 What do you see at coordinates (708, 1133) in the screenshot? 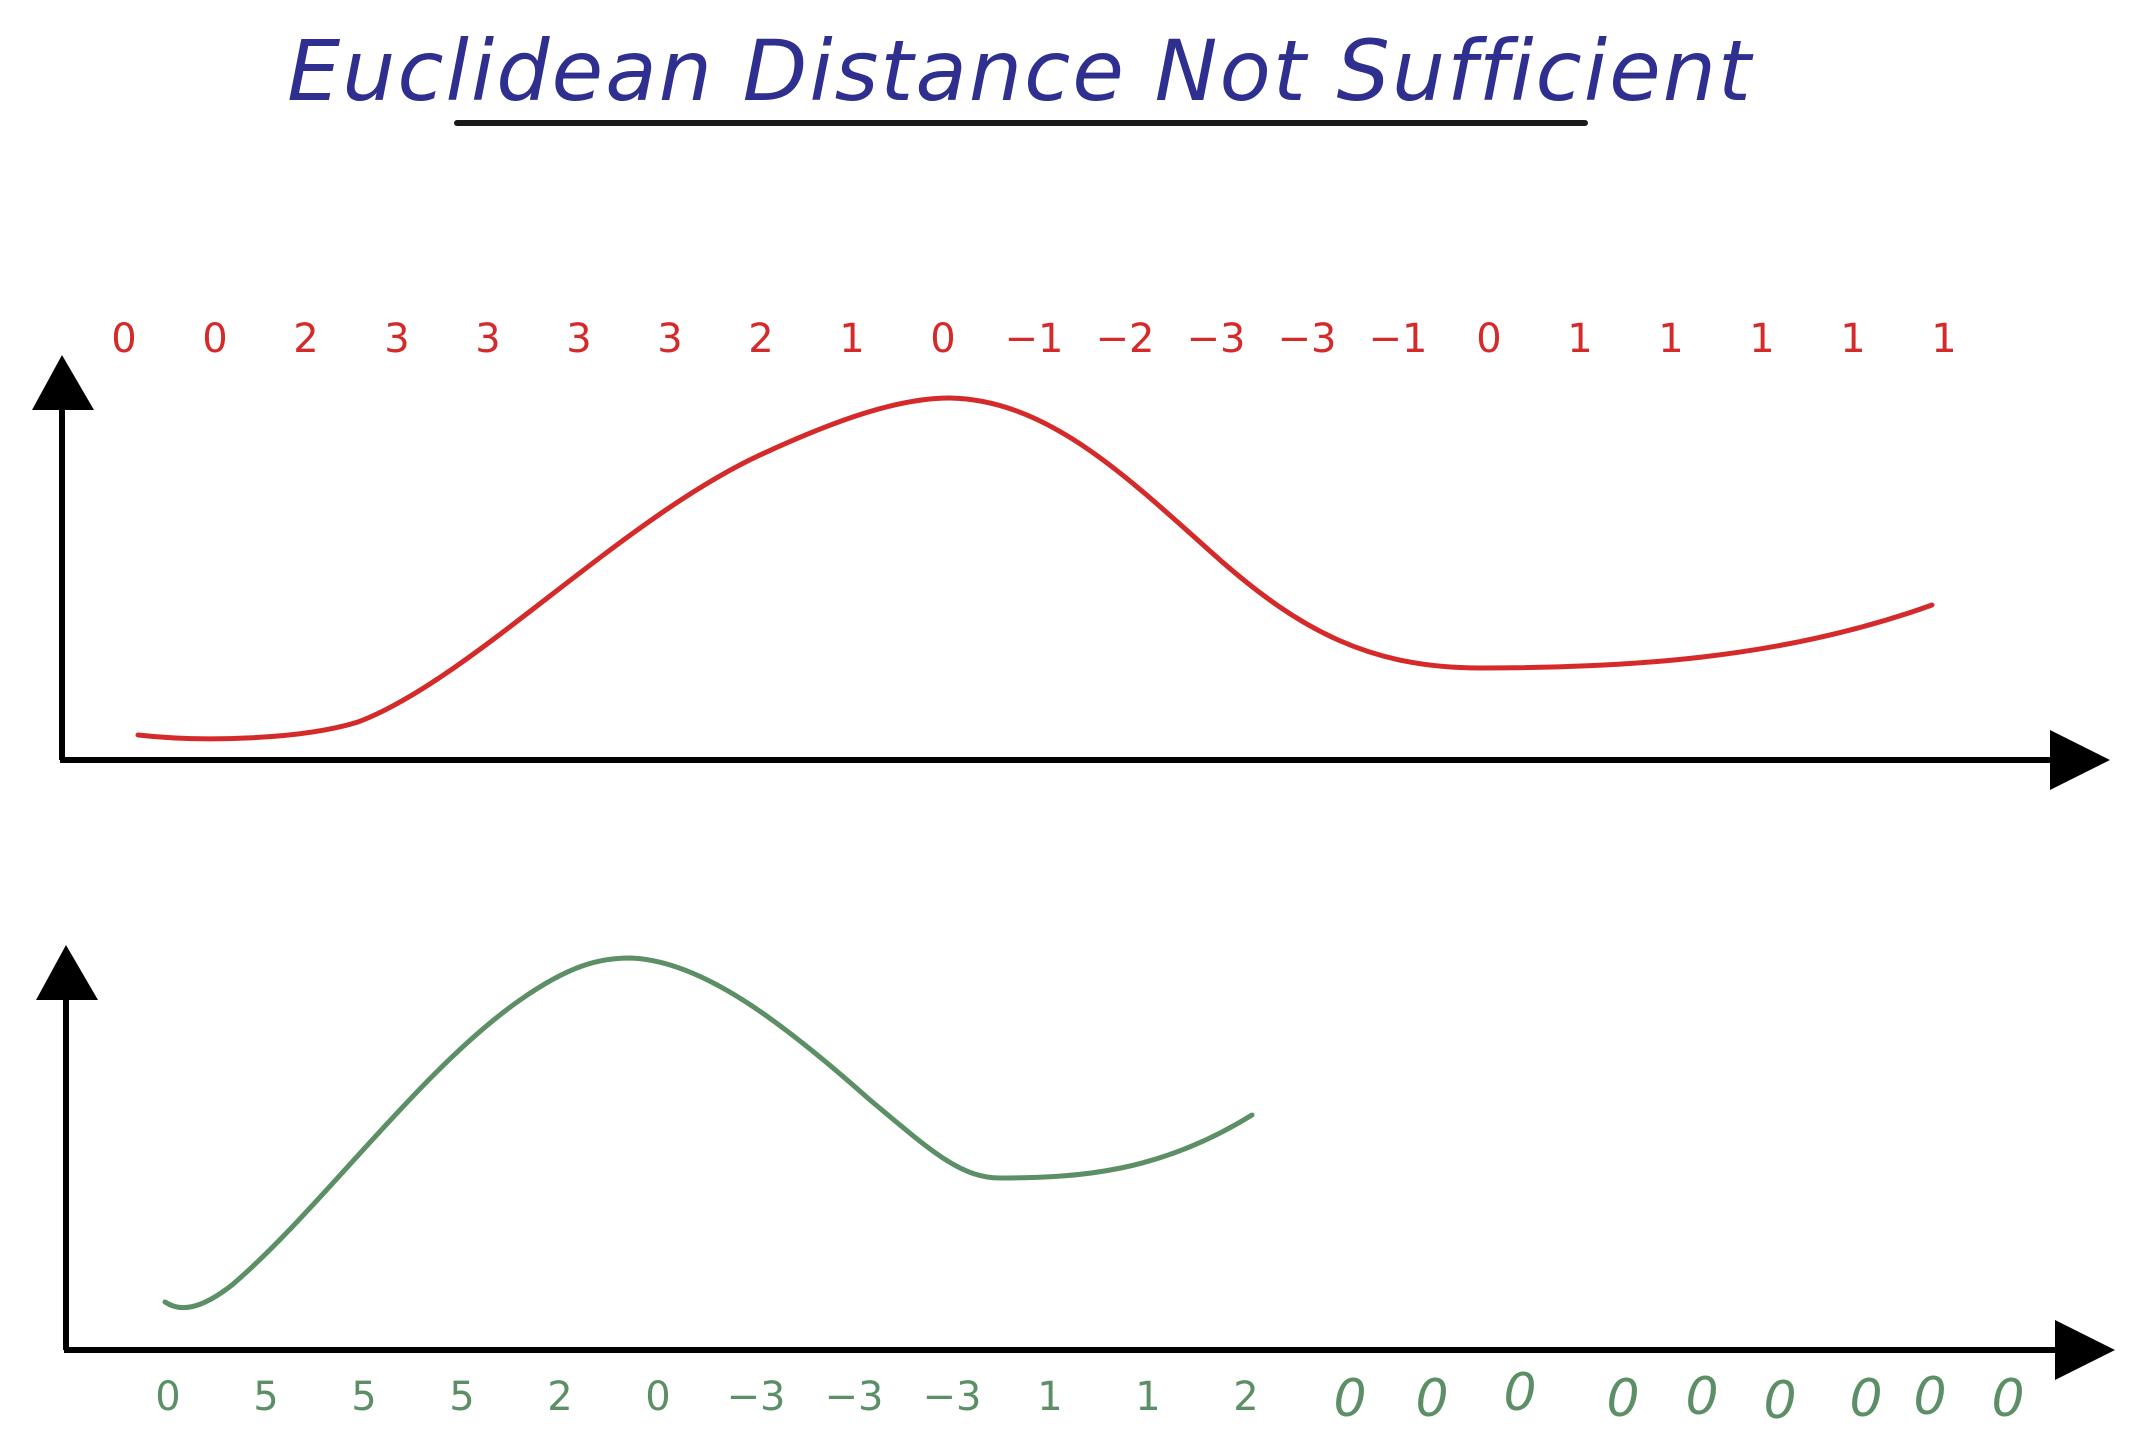
I see `bottom-series-curve` at bounding box center [708, 1133].